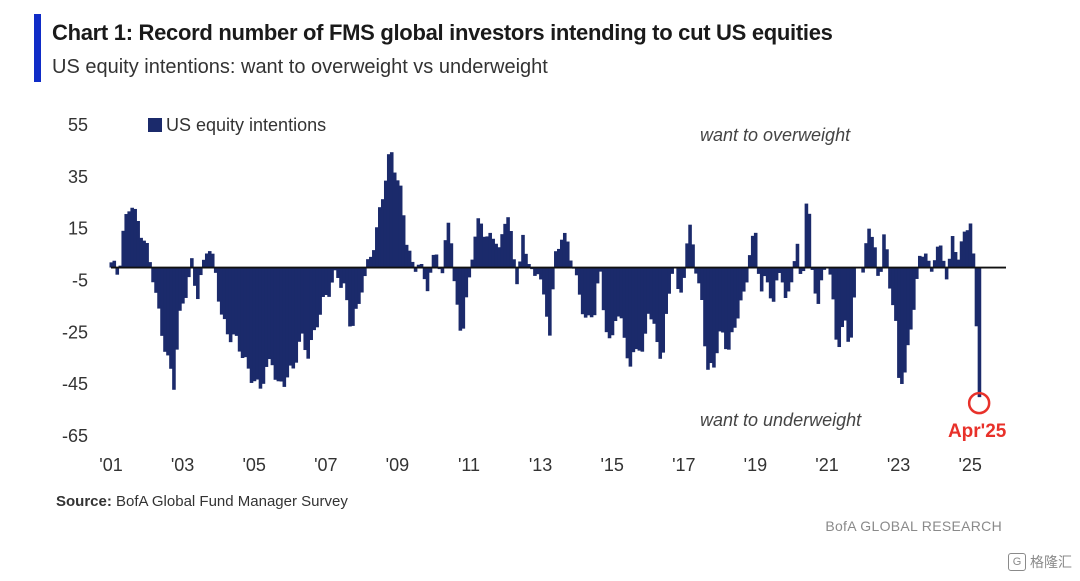 The height and width of the screenshot is (581, 1080). I want to click on x-tick-label: '13, so click(540, 465).